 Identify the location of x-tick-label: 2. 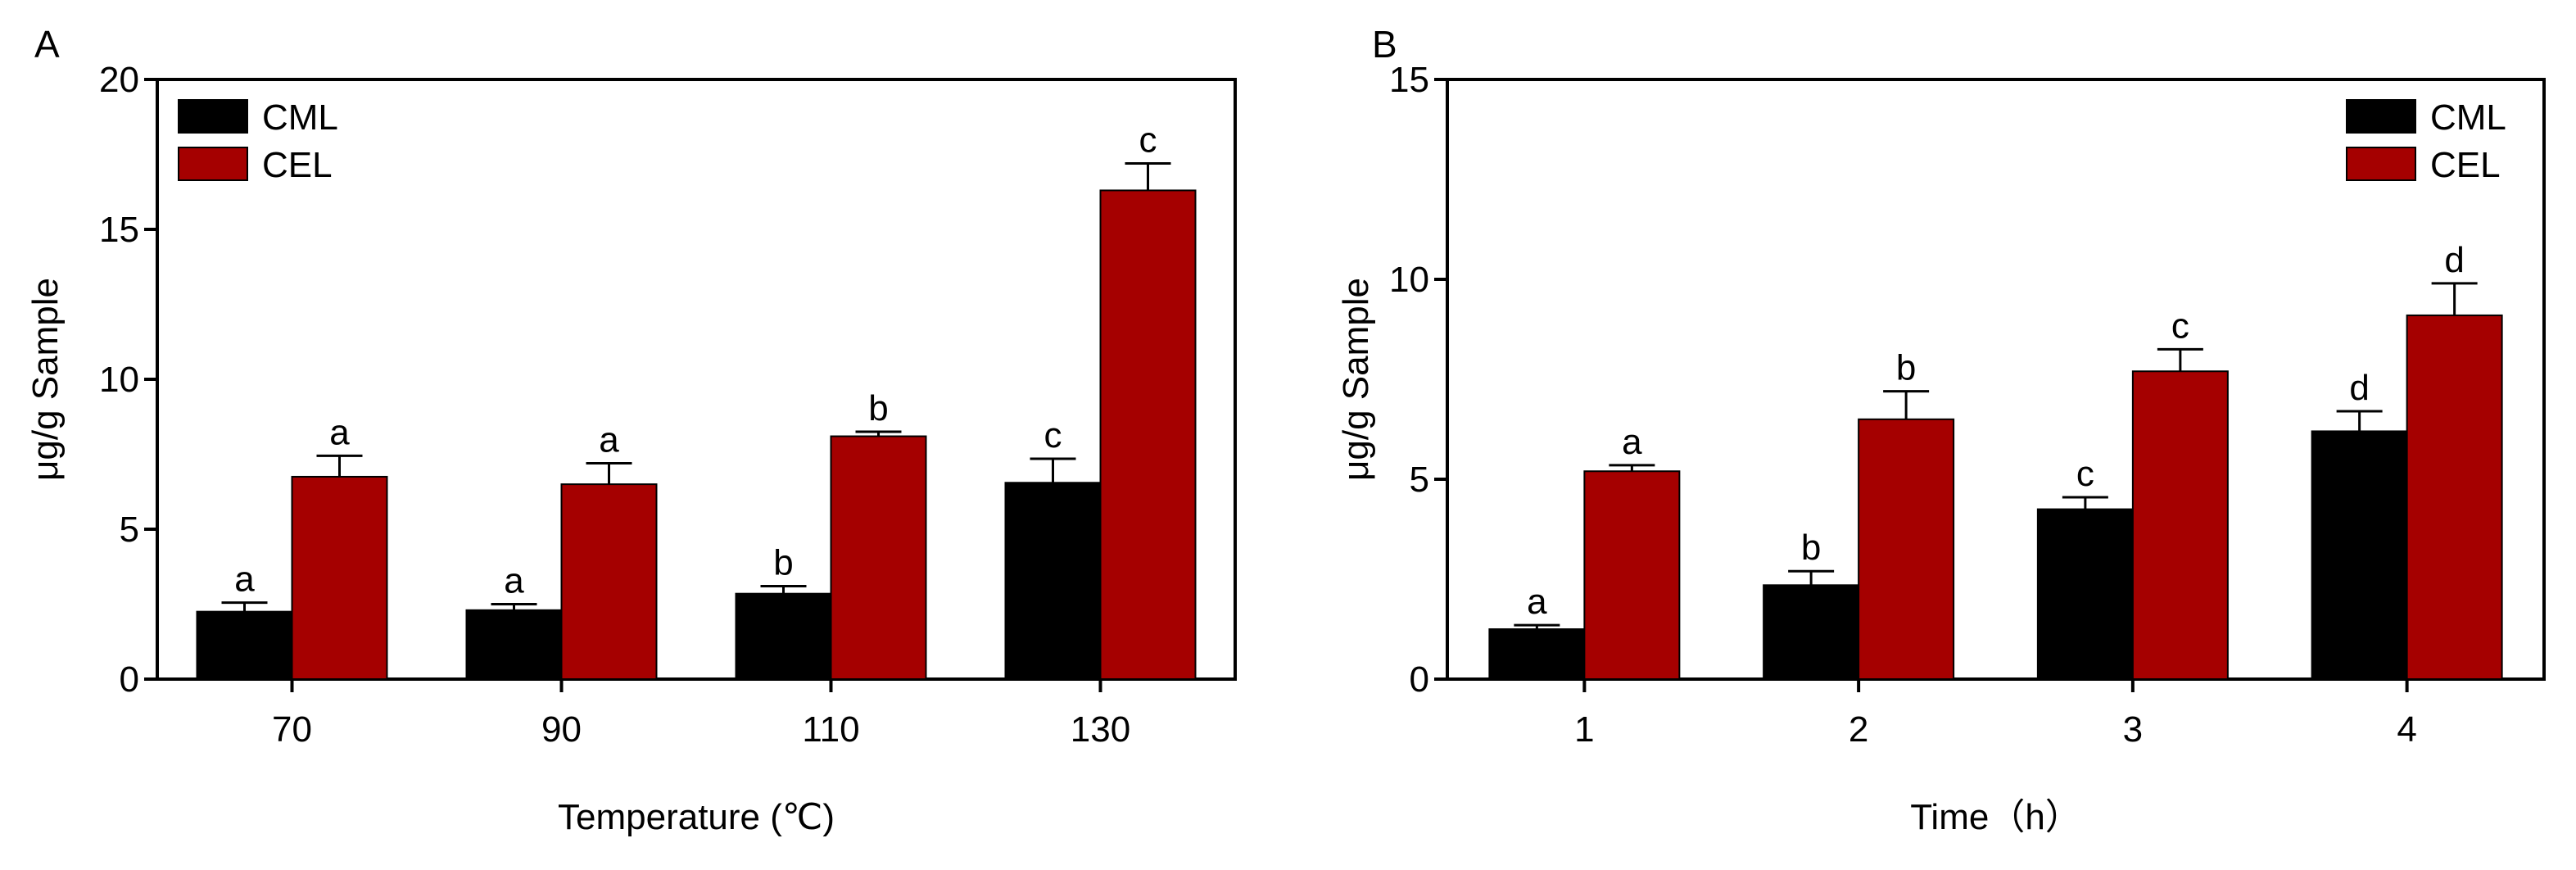
(1858, 729).